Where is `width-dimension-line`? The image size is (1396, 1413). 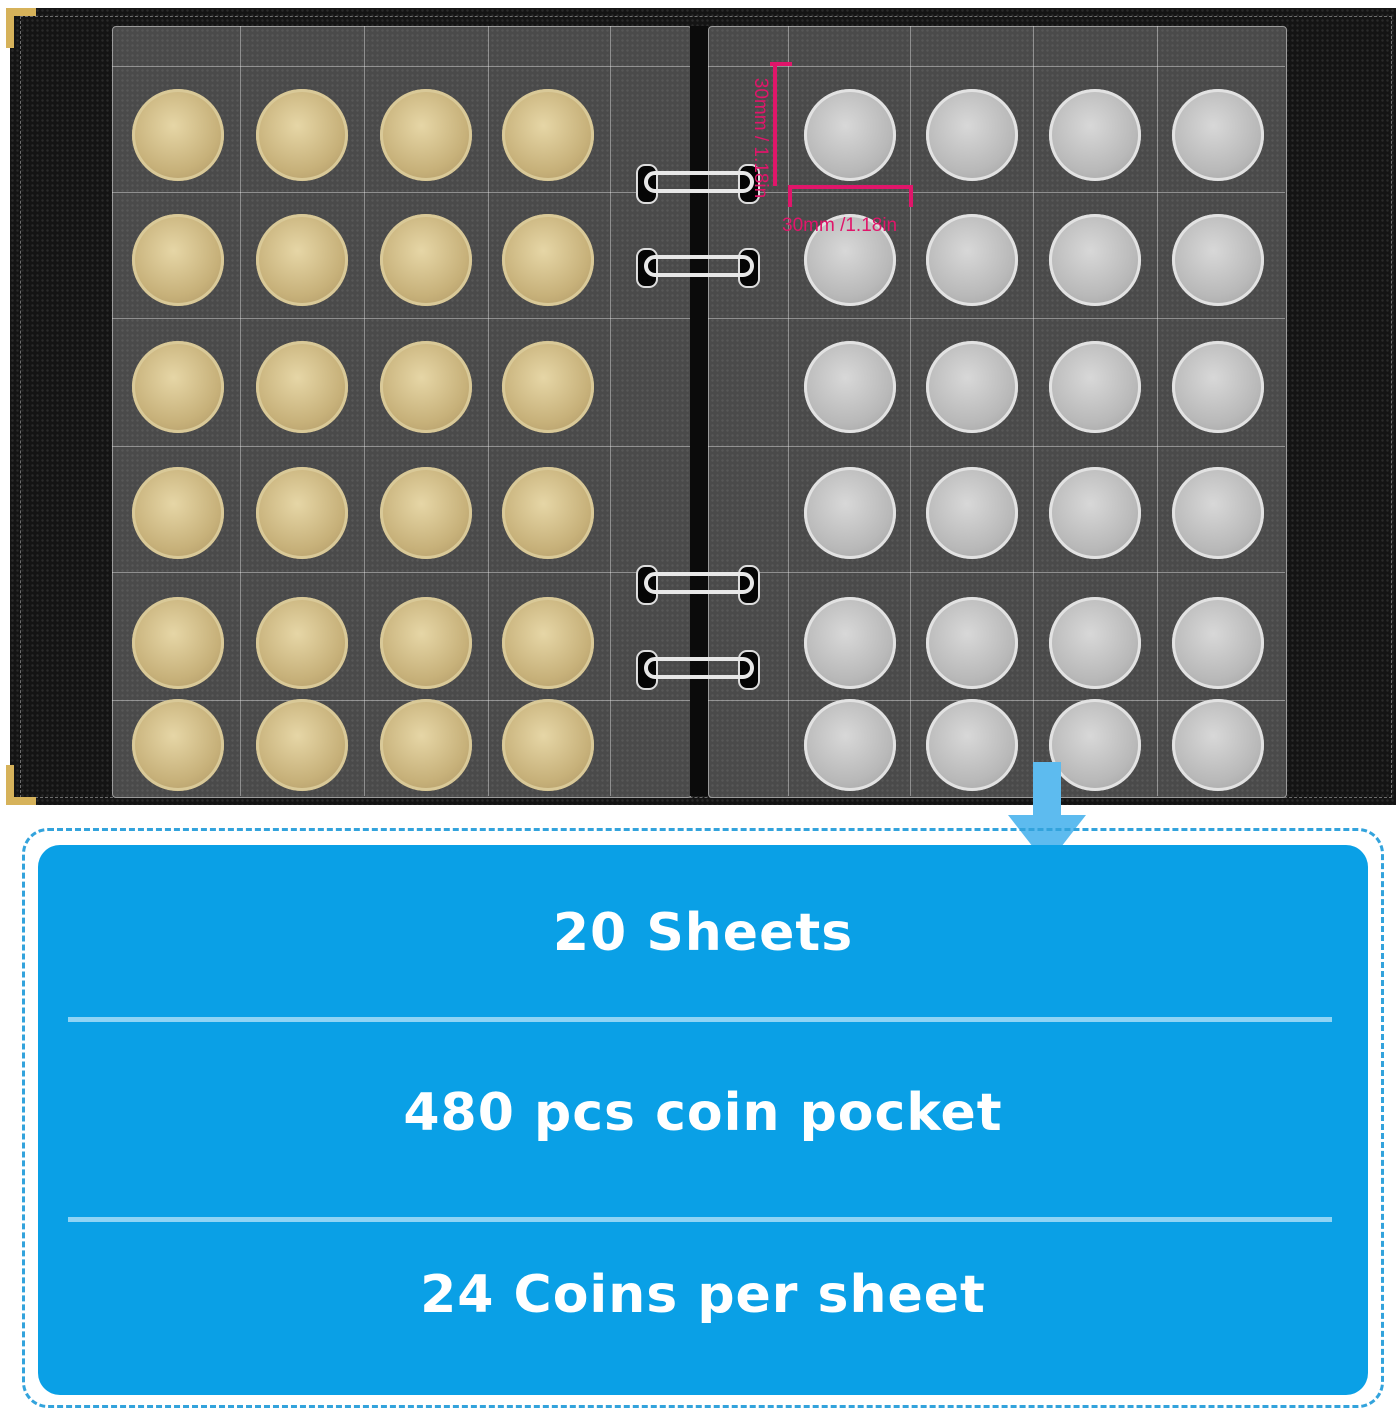
width-dimension-line is located at coordinates (850, 187).